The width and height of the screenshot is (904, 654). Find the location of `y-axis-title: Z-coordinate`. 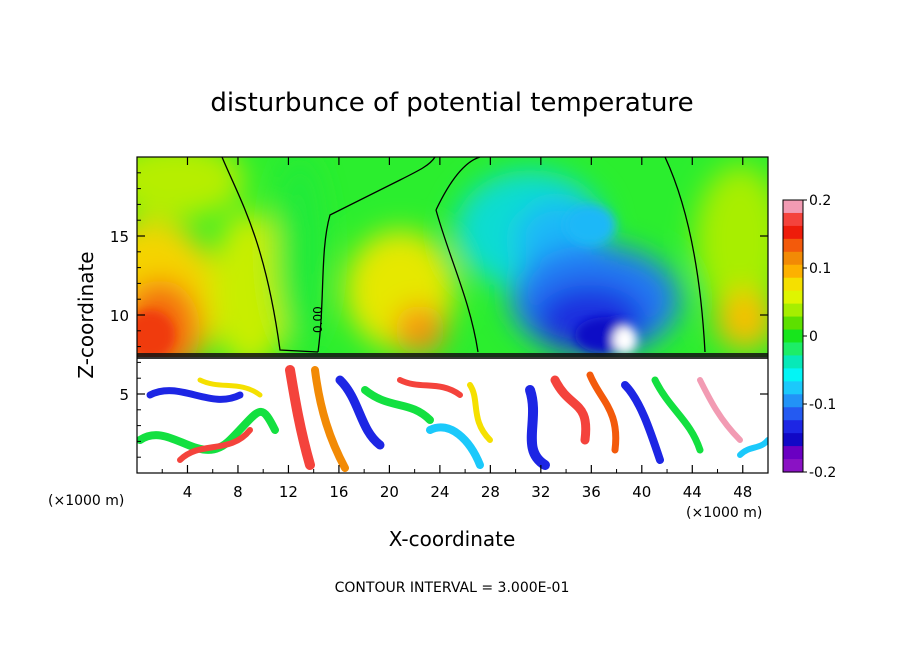

y-axis-title: Z-coordinate is located at coordinates (86, 314).